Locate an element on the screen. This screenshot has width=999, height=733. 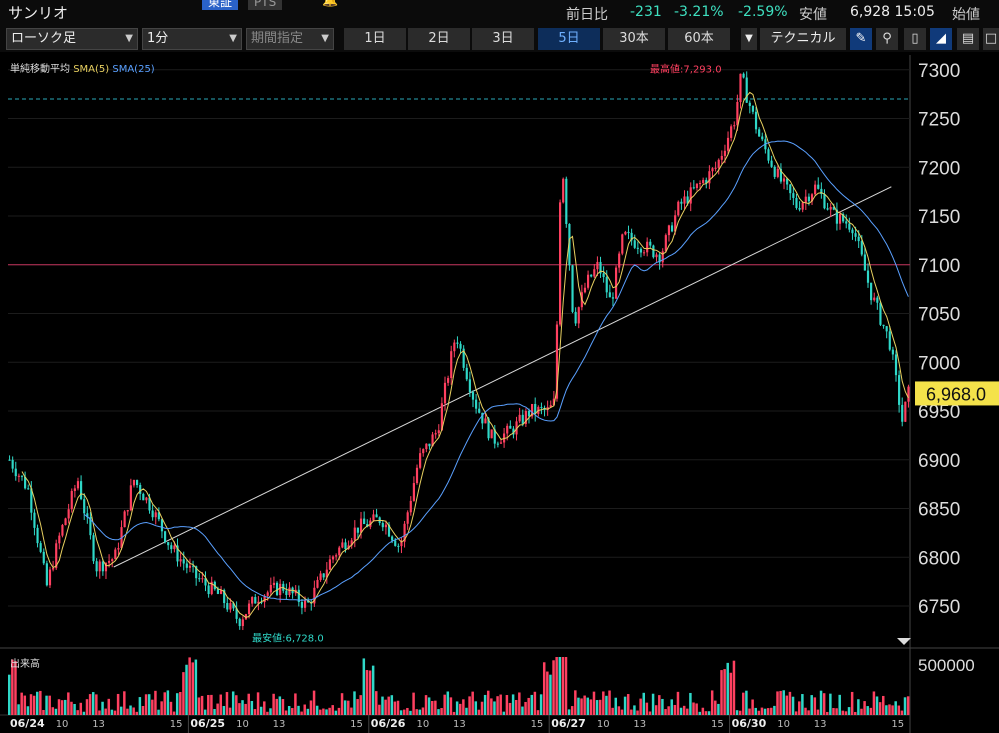
range-5d: 5日 is located at coordinates (569, 39).